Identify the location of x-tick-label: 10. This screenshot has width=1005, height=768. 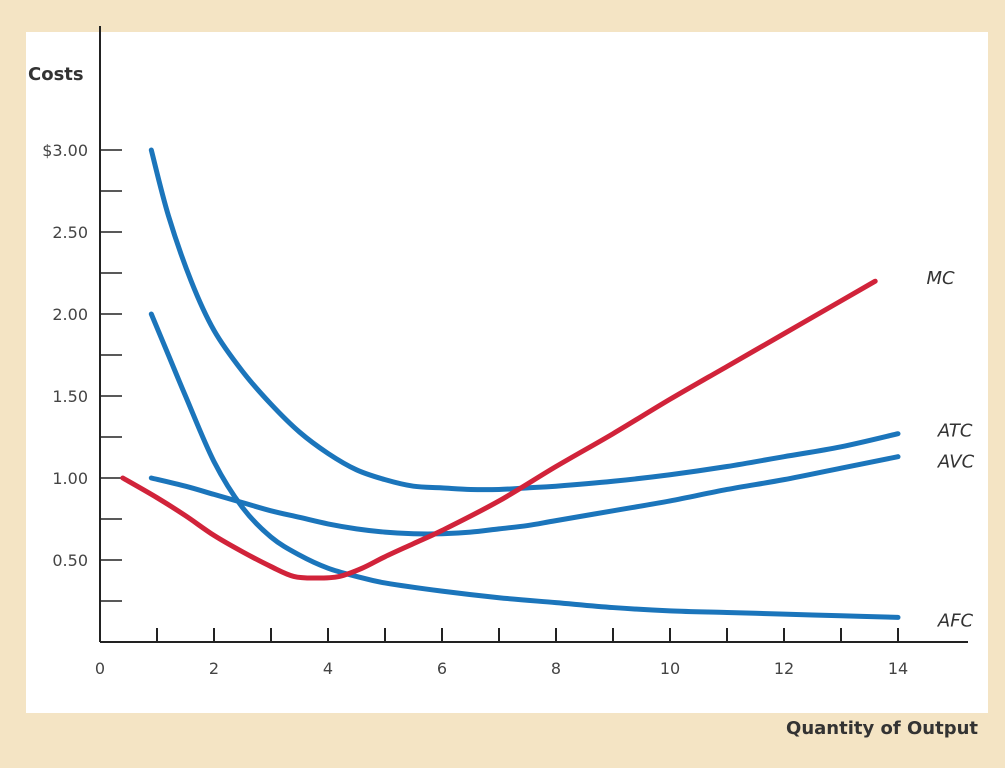
(670, 668).